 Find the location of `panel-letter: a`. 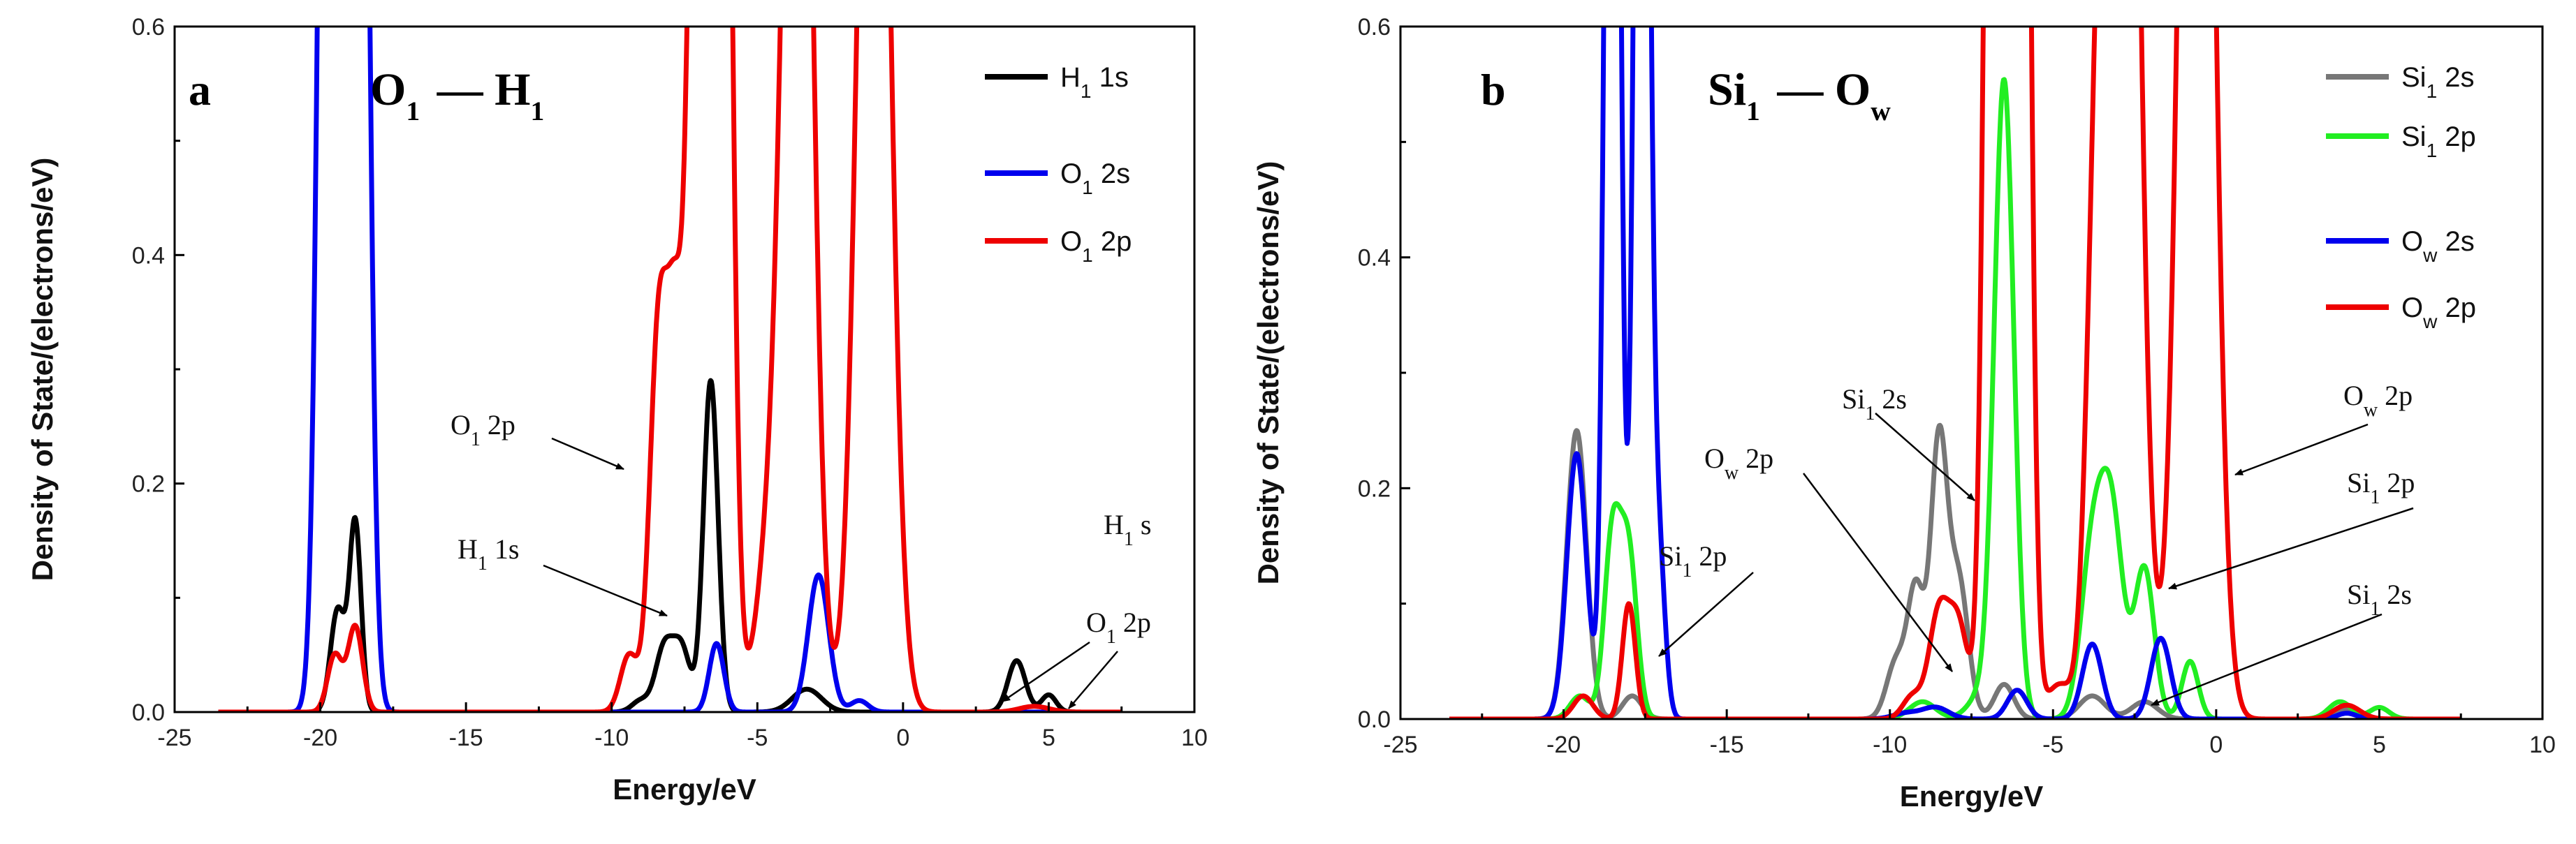

panel-letter: a is located at coordinates (200, 89).